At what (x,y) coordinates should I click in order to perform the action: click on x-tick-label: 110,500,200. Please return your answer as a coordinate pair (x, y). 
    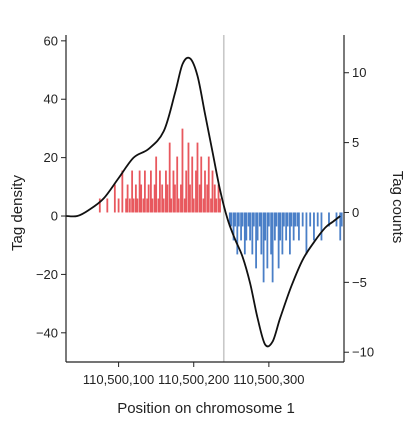
    Looking at the image, I should click on (193, 379).